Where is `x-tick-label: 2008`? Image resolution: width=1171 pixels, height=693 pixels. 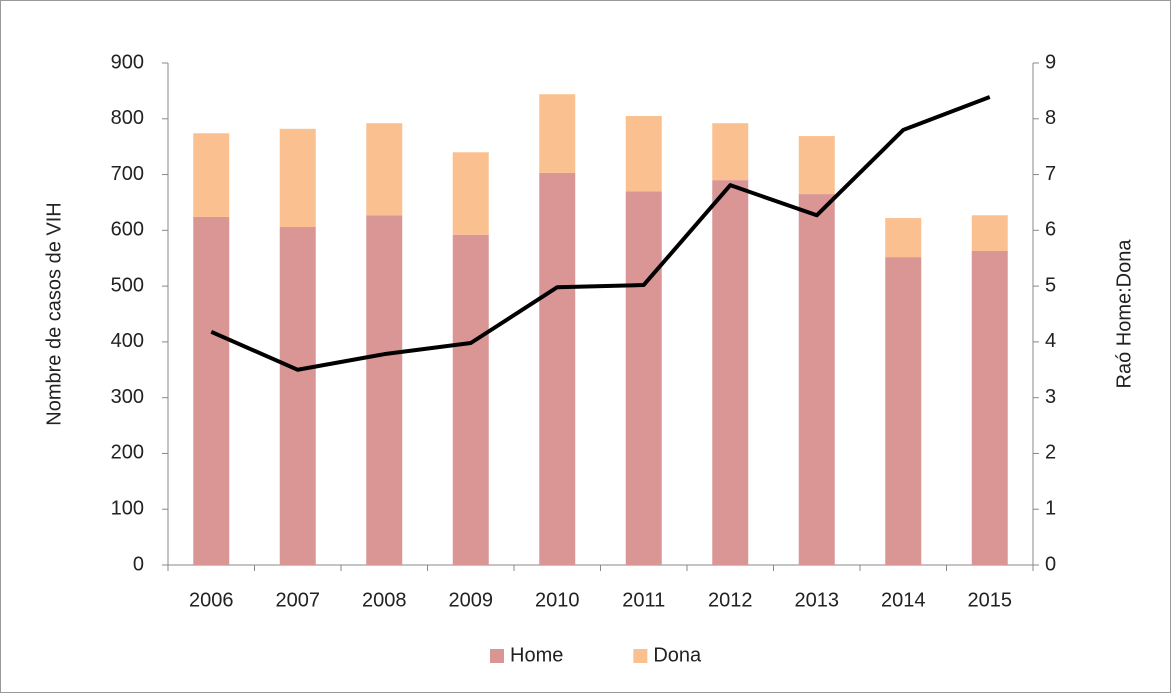 x-tick-label: 2008 is located at coordinates (384, 600).